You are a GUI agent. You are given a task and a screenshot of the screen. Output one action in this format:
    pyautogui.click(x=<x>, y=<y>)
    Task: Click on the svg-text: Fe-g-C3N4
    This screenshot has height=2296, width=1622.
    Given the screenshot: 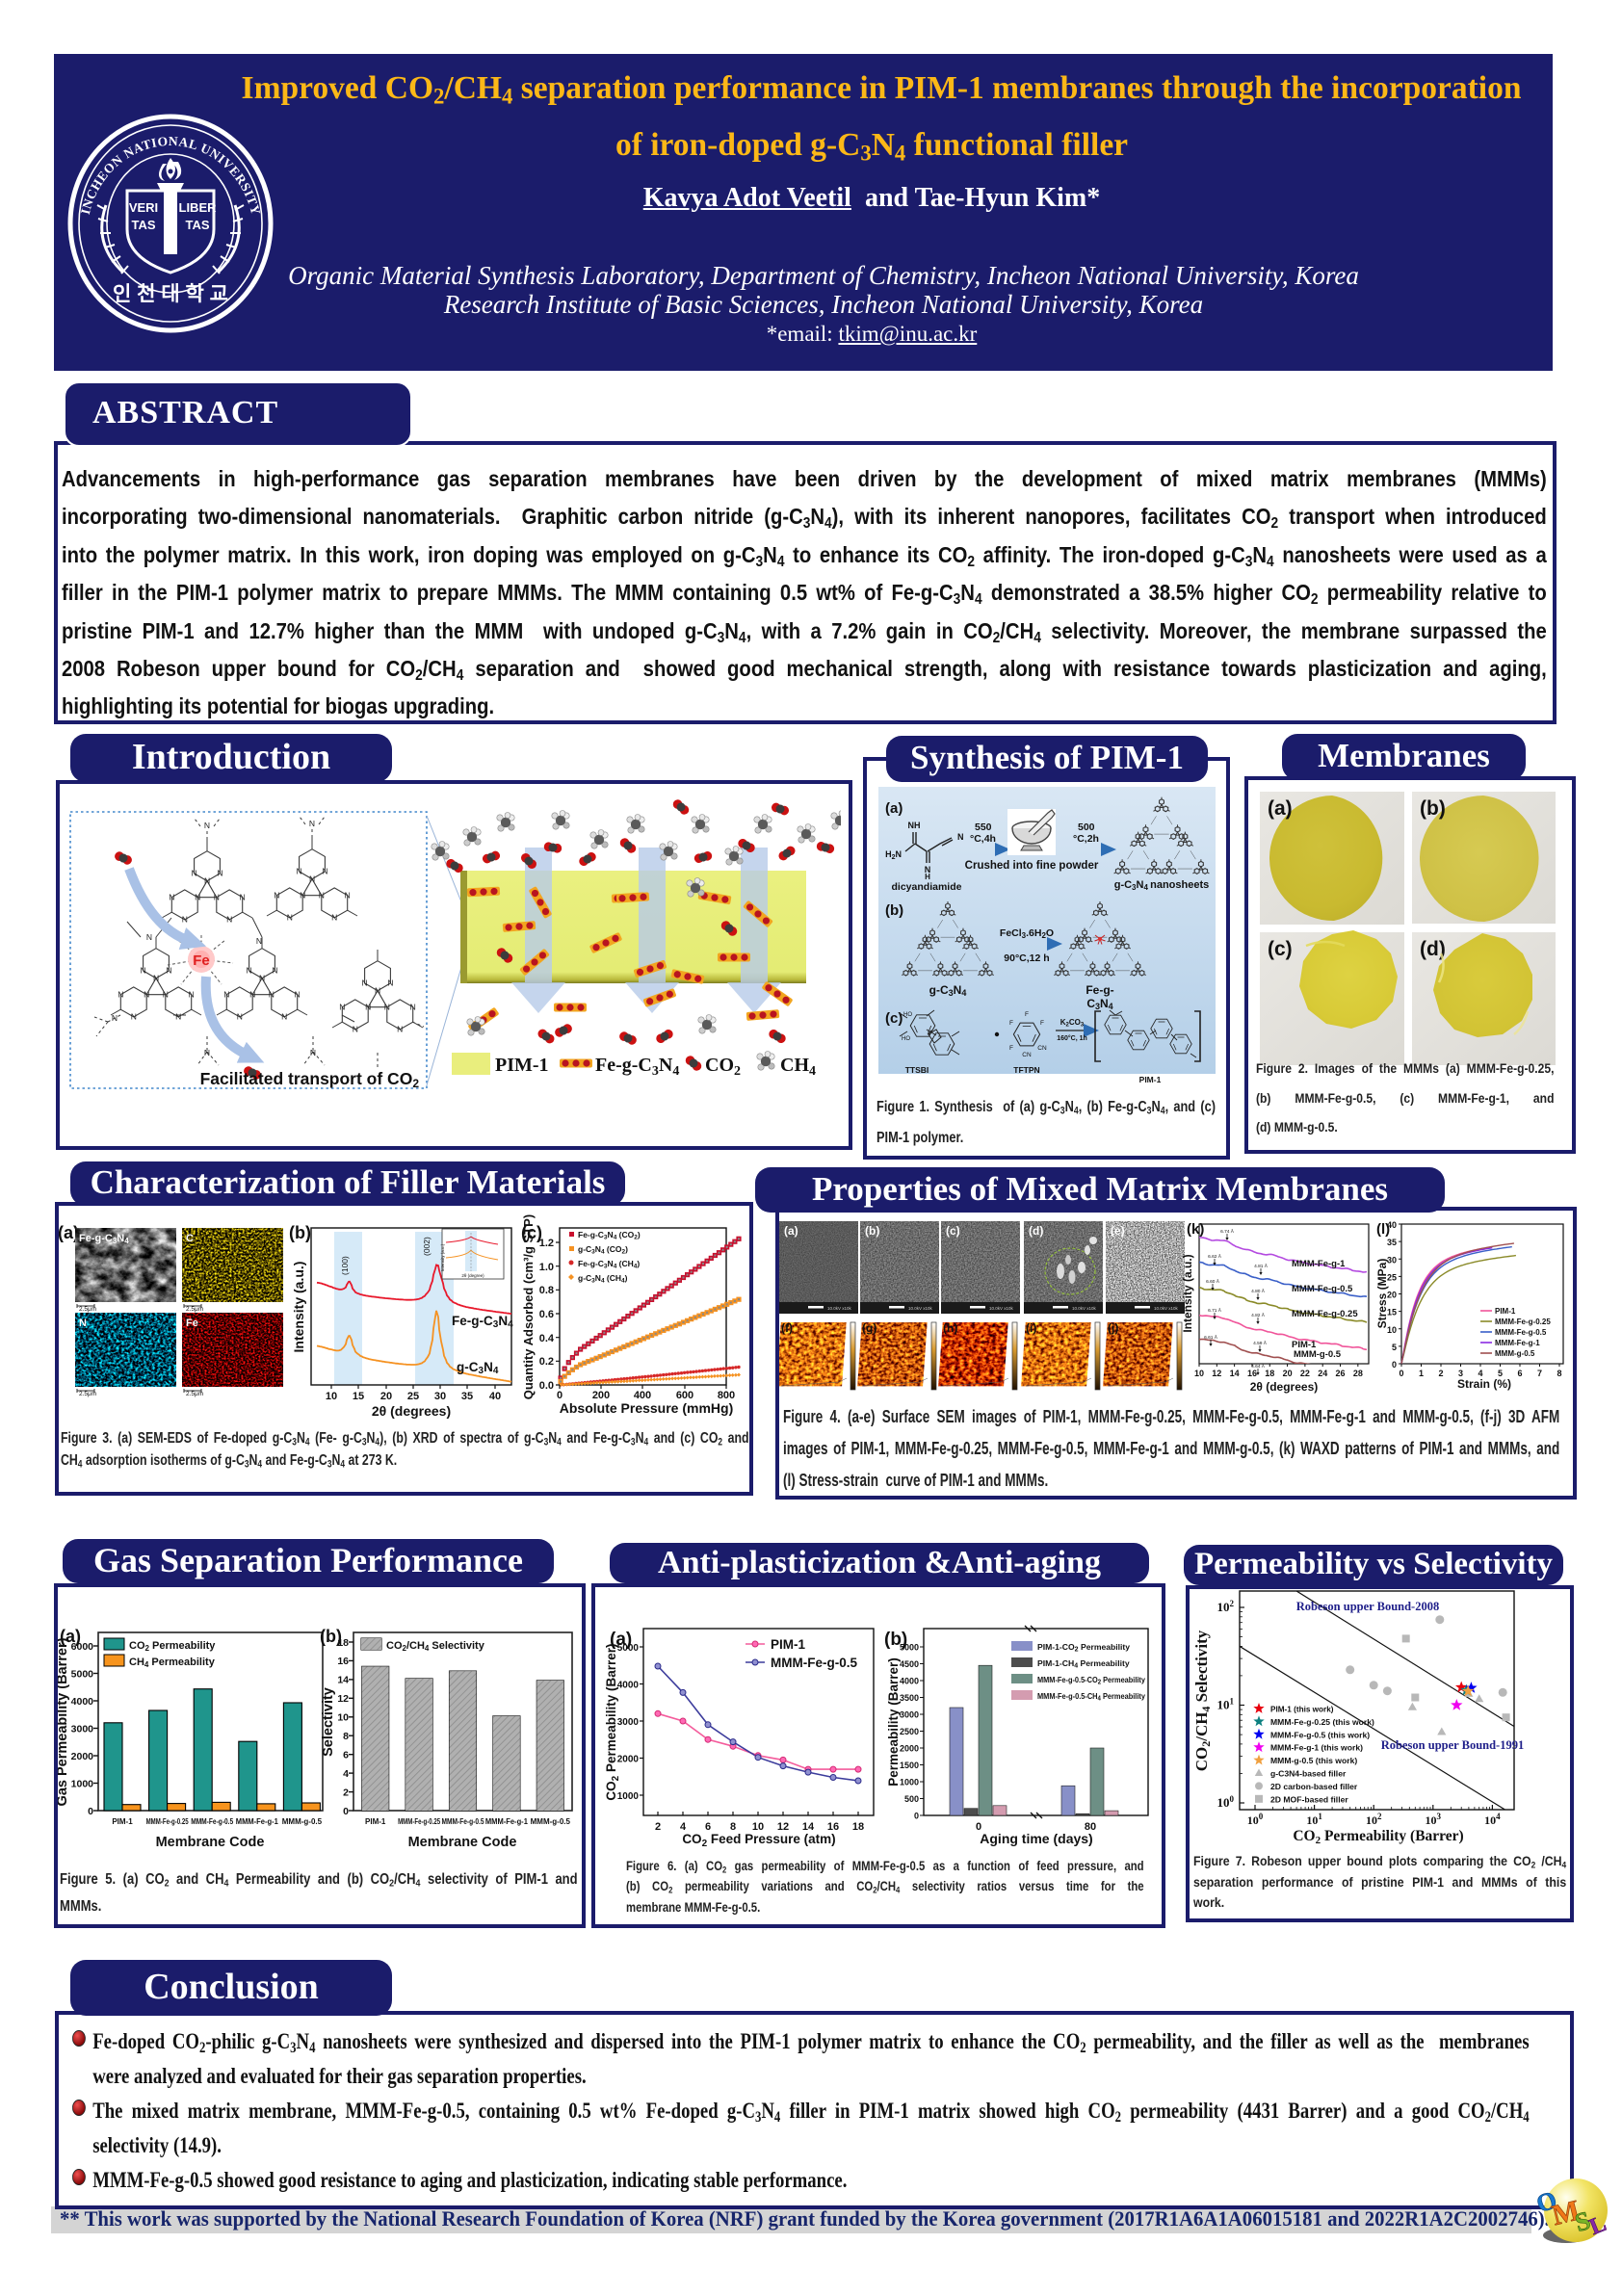 What is the action you would take?
    pyautogui.click(x=482, y=1322)
    